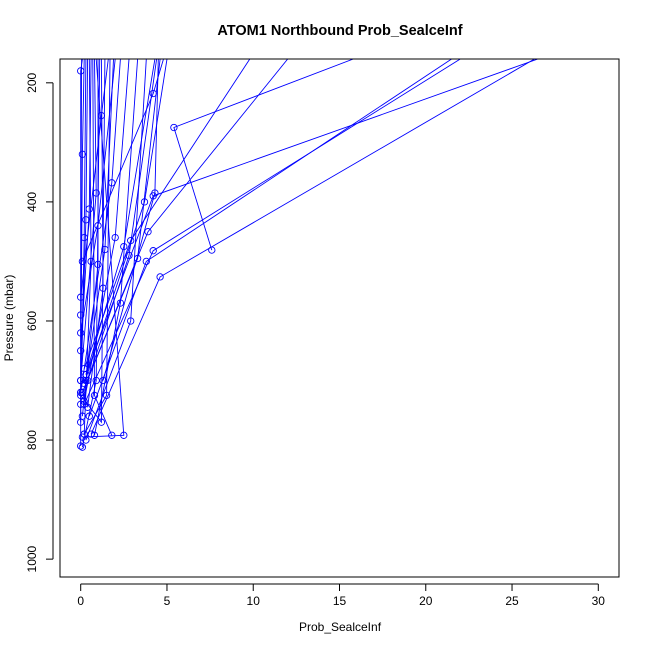 The image size is (650, 650). I want to click on y-tick-label: 600, so click(32, 321).